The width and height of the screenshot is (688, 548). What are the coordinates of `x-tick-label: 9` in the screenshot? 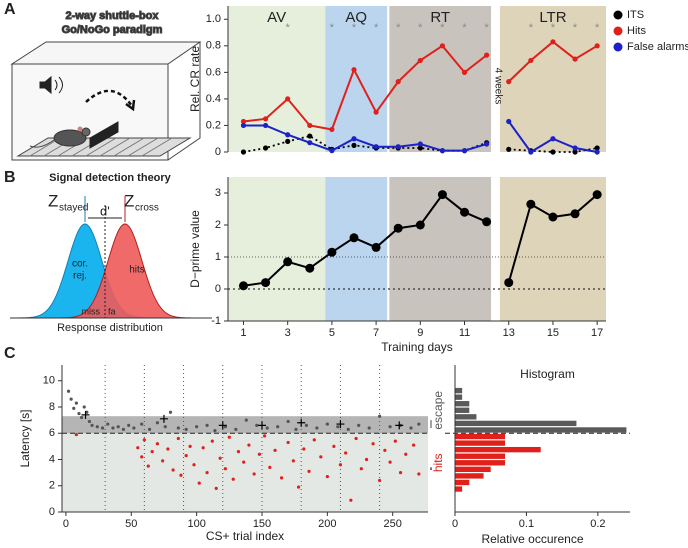 It's located at (420, 333).